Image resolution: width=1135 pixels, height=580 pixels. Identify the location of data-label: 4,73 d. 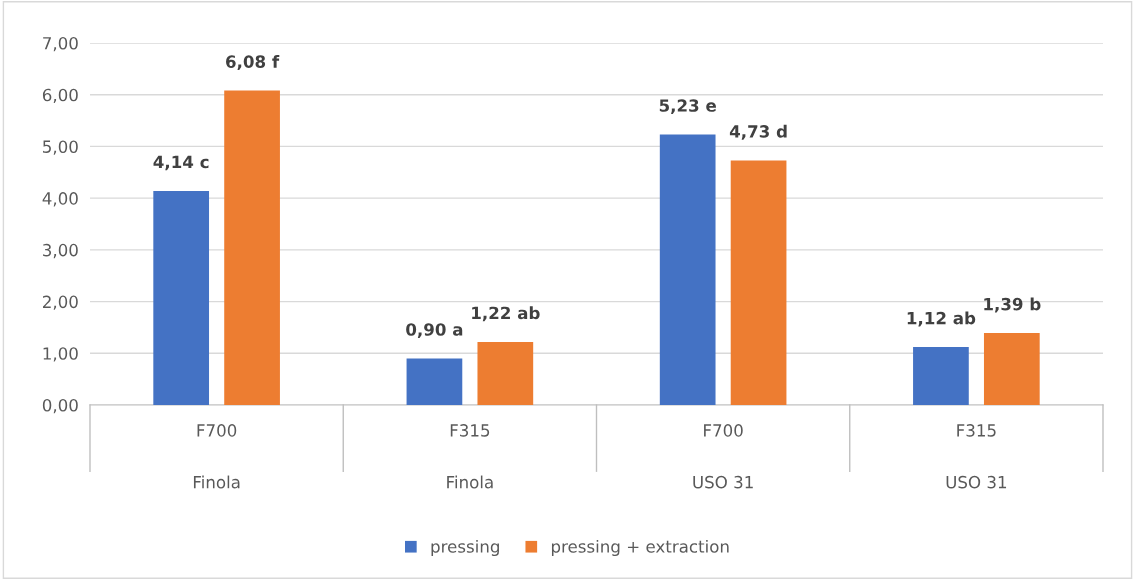
(758, 132).